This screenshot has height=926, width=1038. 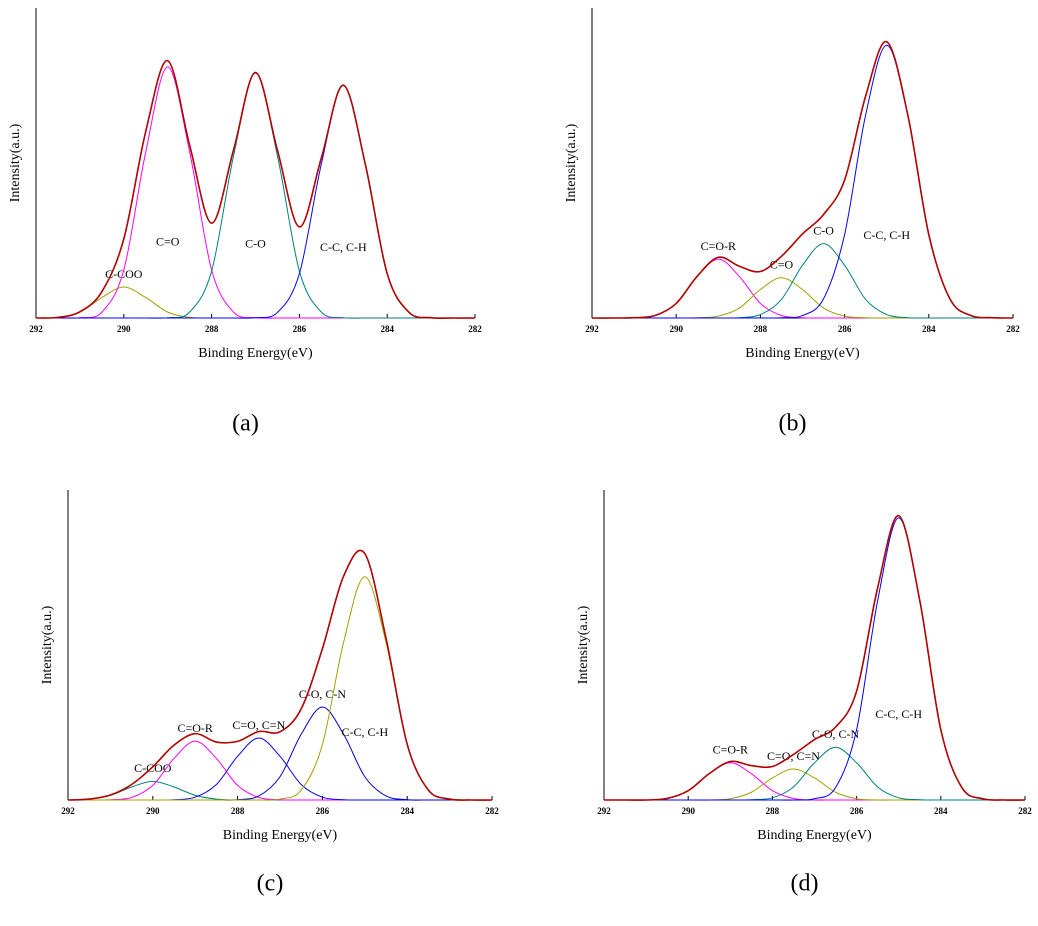 I want to click on panel-label: (c), so click(x=270, y=884).